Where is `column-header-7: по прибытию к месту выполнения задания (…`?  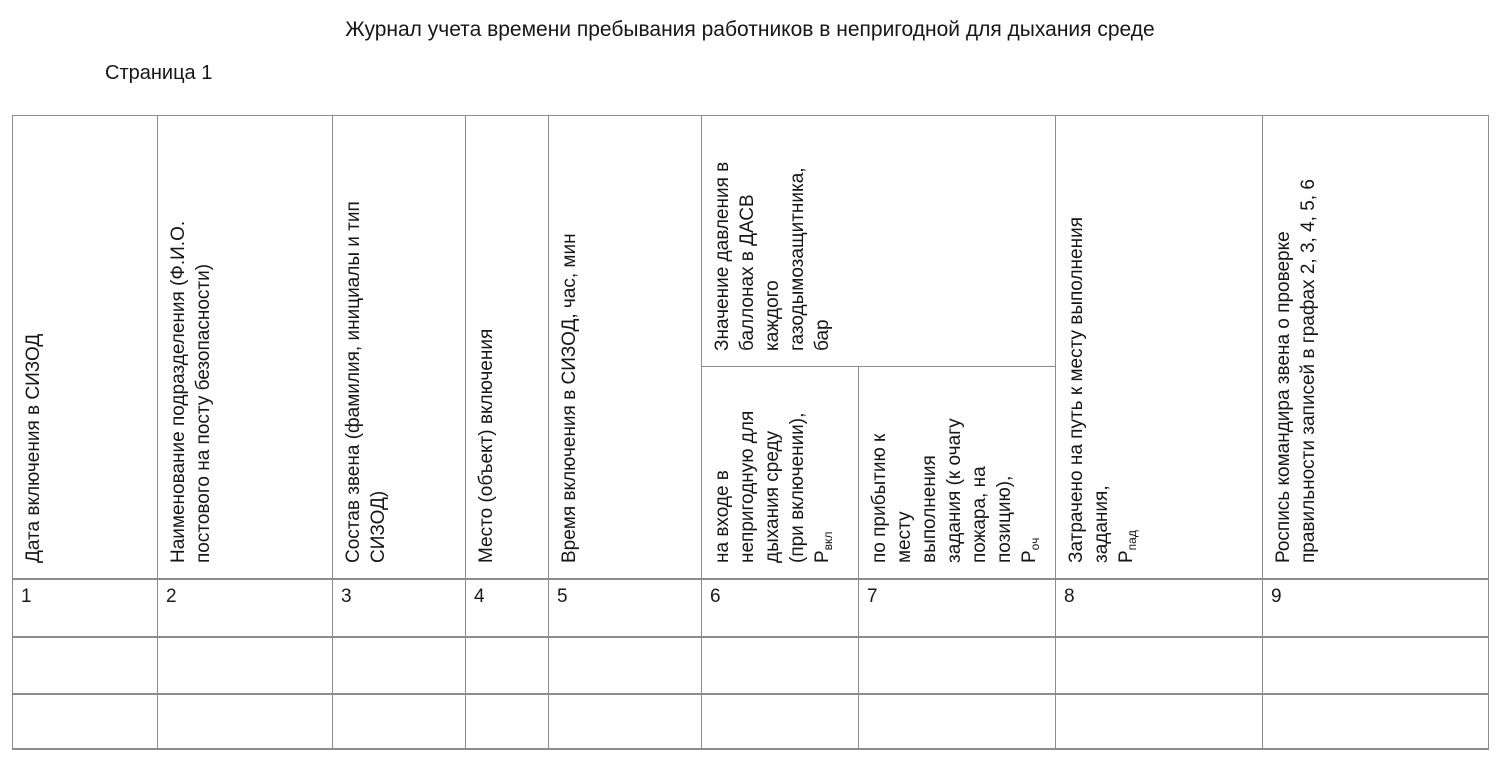
column-header-7: по прибытию к месту выполнения задания (… is located at coordinates (957, 468).